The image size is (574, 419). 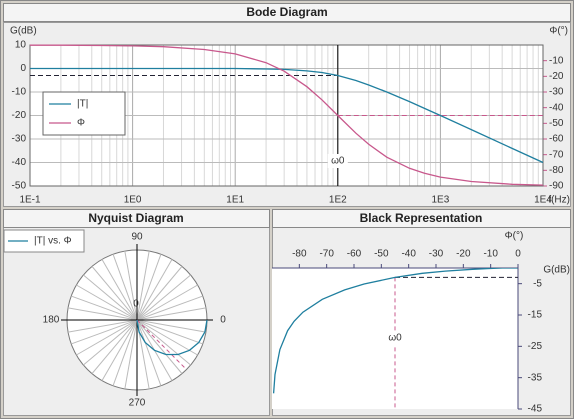 What do you see at coordinates (354, 254) in the screenshot?
I see `x-tick-label: -60` at bounding box center [354, 254].